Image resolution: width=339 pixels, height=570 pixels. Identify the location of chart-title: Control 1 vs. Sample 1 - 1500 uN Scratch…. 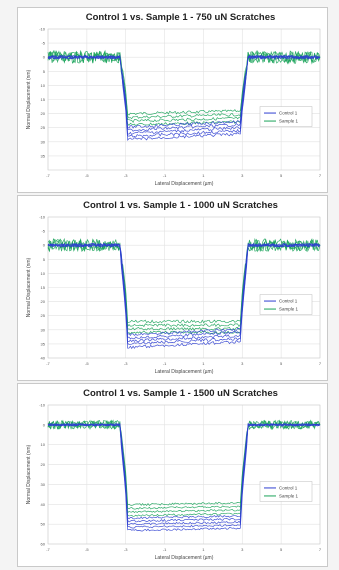
(180, 393).